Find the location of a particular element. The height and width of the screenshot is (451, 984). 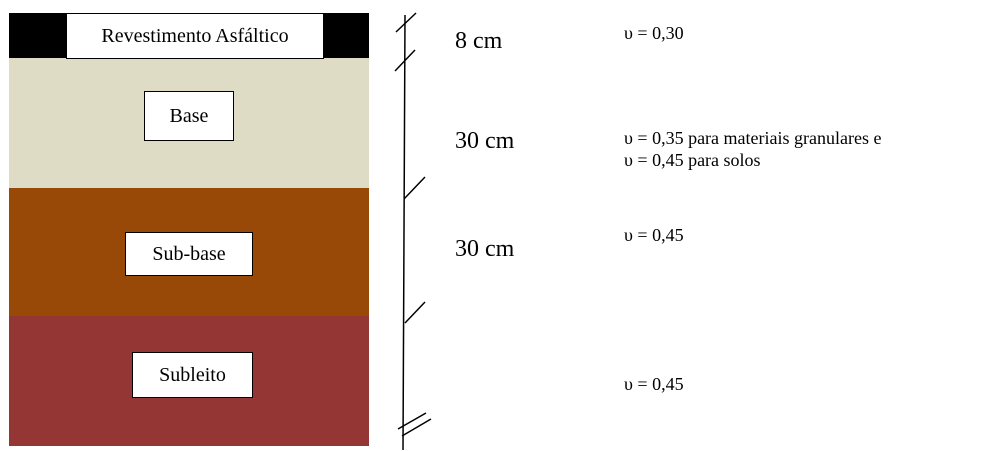

poisson-base-solos: υ = 0,45 para solos is located at coordinates (692, 160).